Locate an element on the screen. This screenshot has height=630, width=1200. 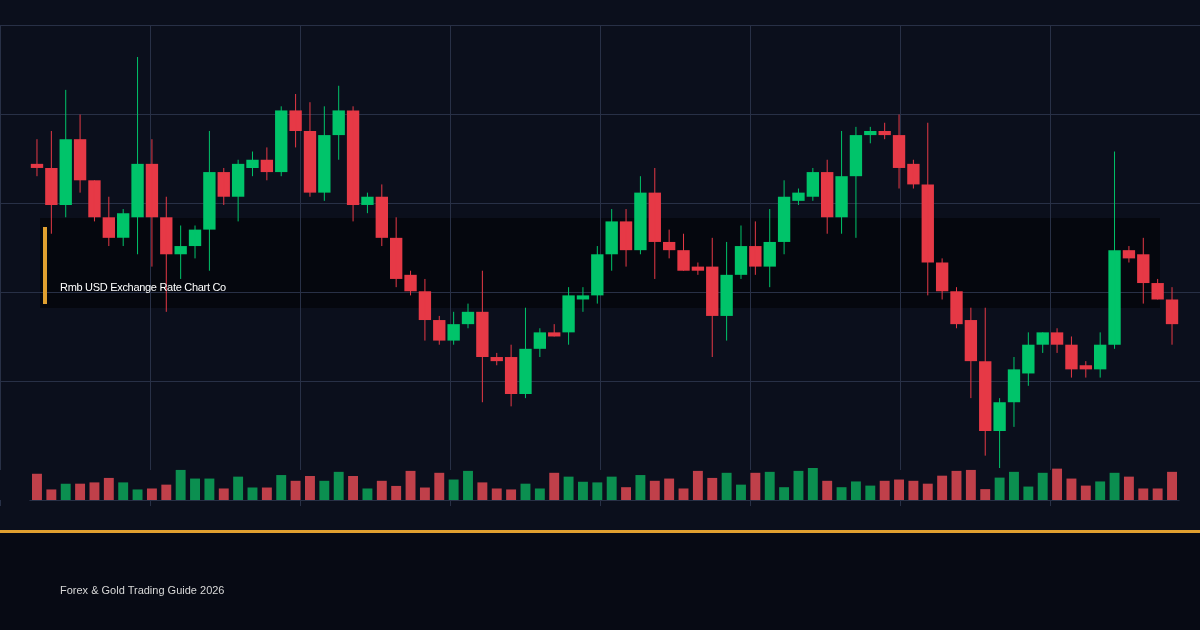
text: Forex & Gold Trading Guide 2026 is located at coordinates (142, 590).